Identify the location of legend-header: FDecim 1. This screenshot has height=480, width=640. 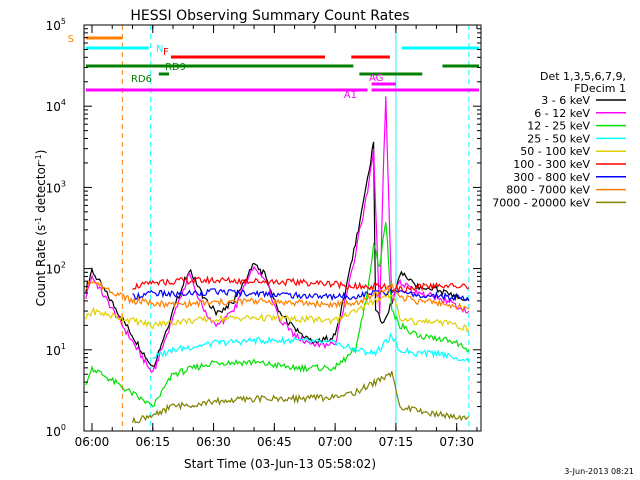
(600, 88).